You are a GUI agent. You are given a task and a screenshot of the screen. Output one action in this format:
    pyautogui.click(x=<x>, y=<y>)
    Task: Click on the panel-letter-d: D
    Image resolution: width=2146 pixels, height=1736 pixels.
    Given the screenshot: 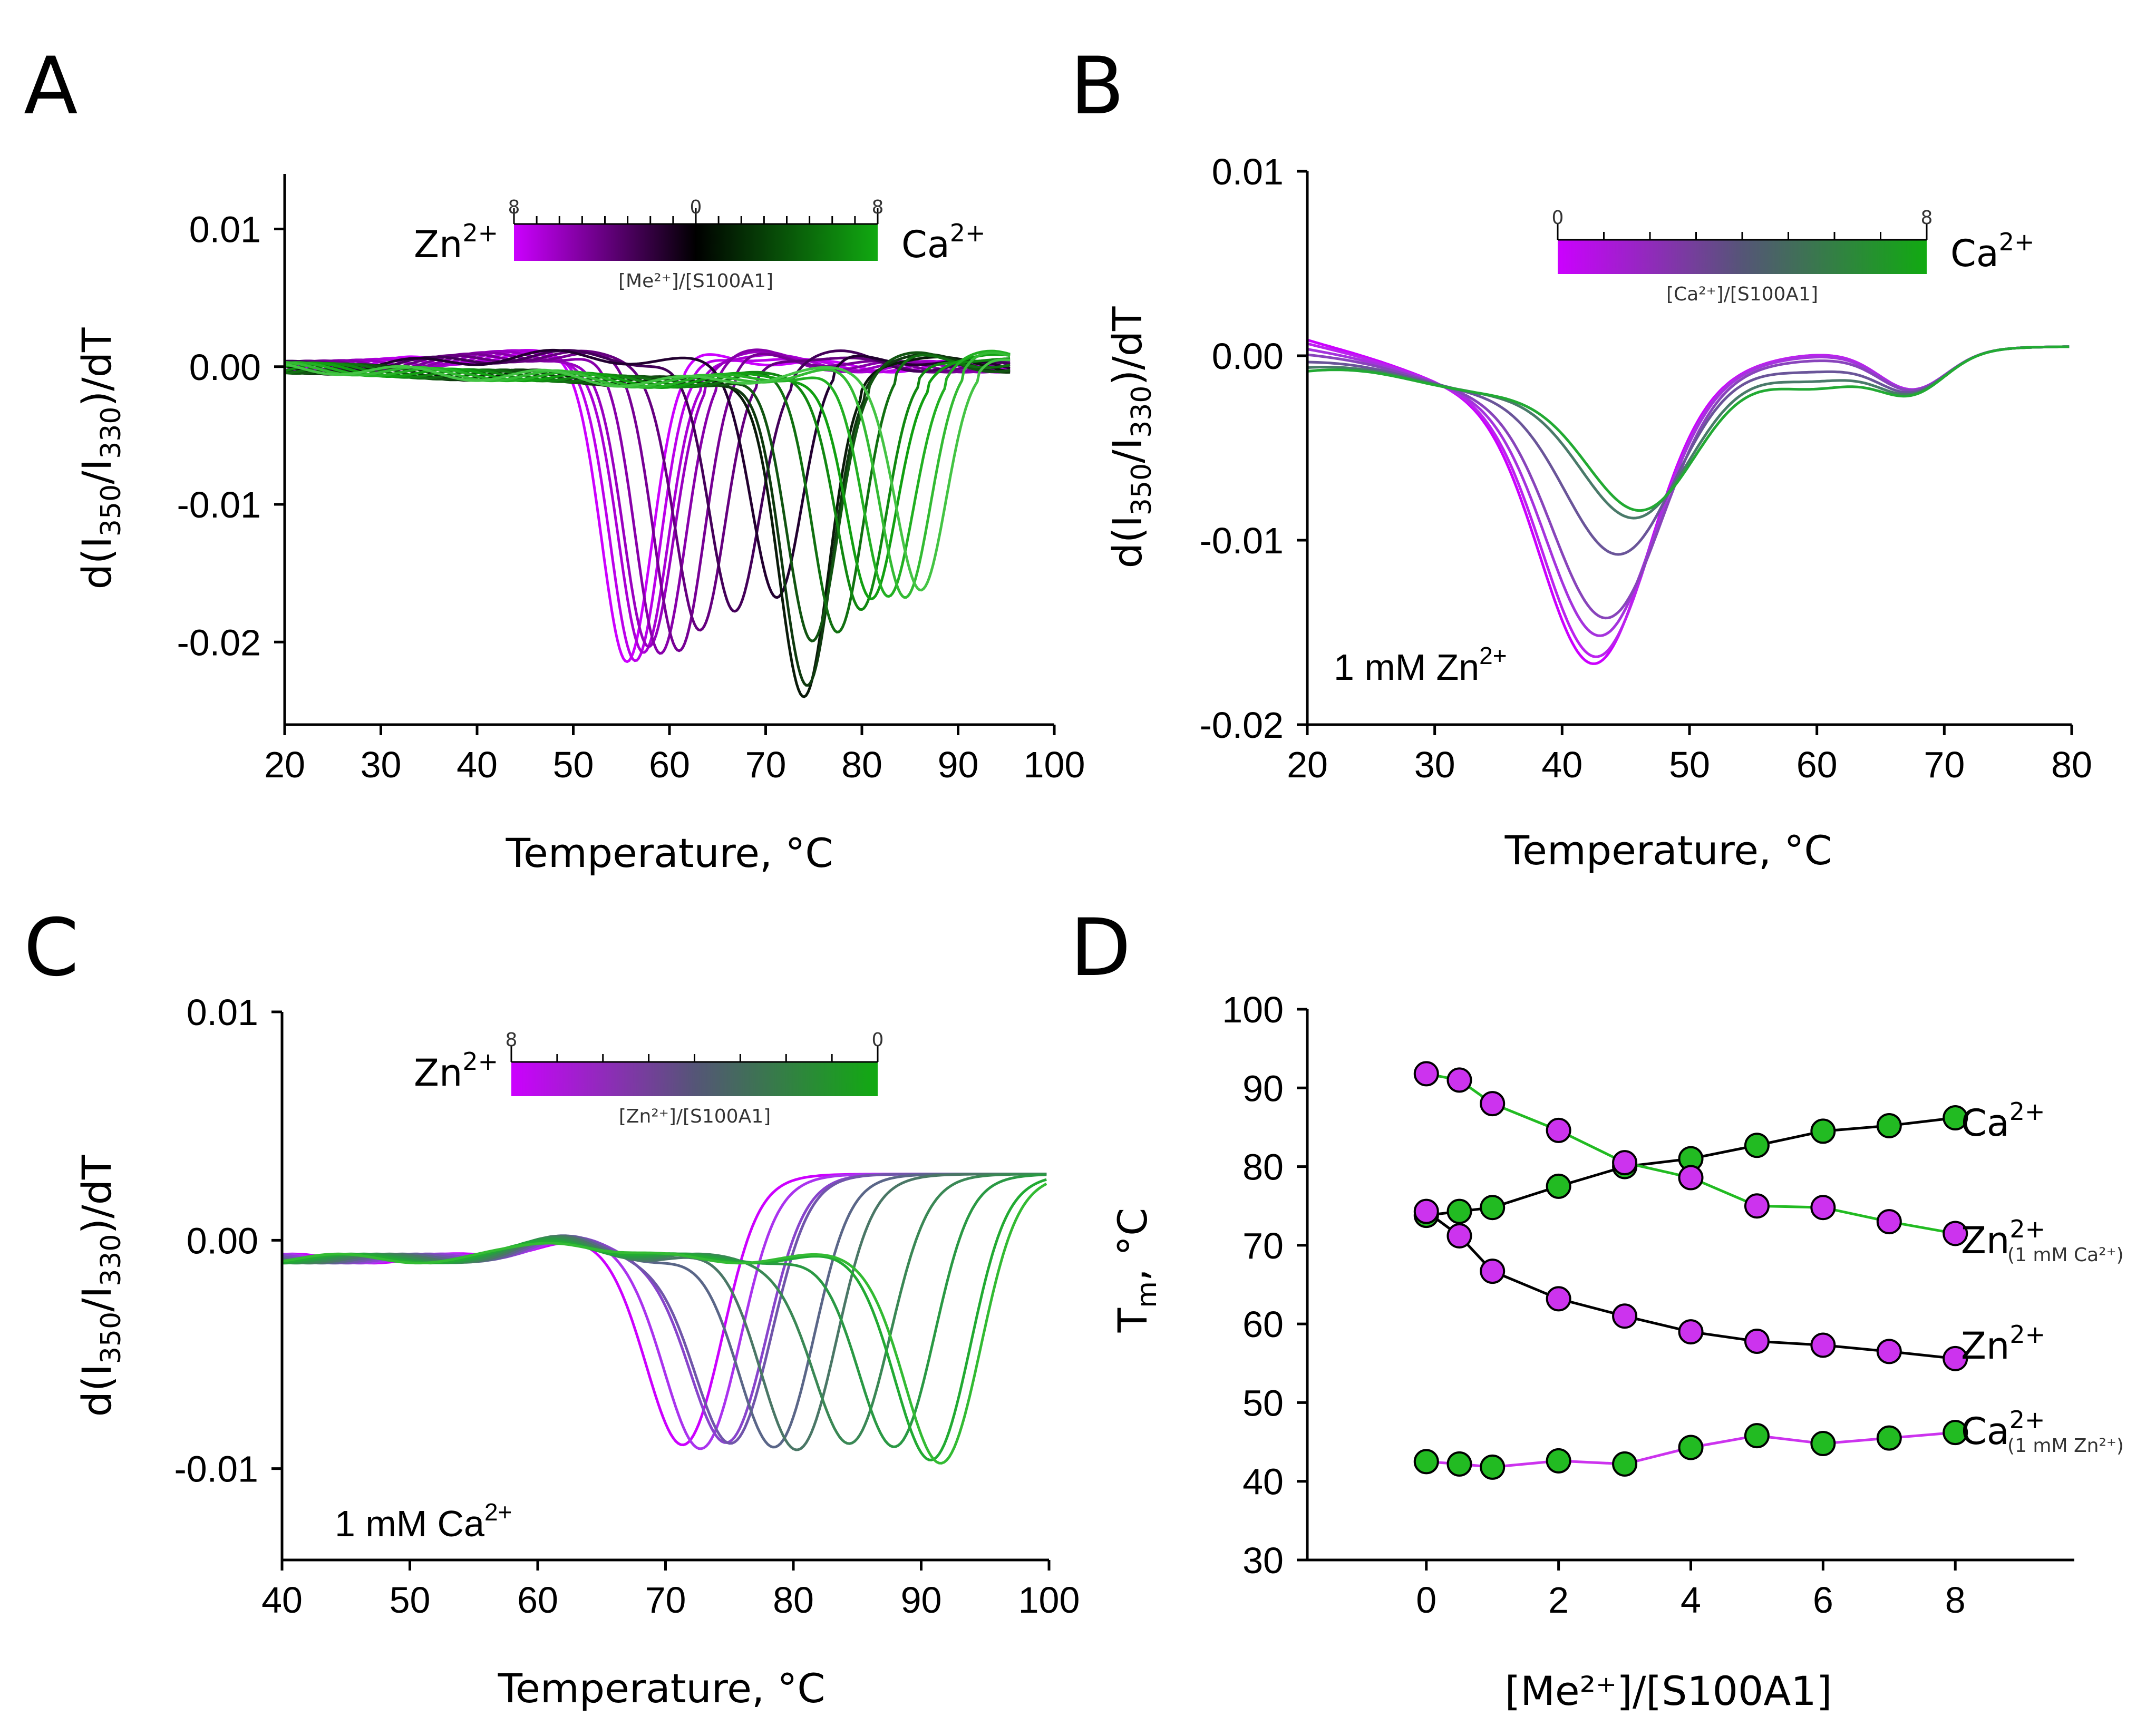 What is the action you would take?
    pyautogui.click(x=1100, y=948)
    